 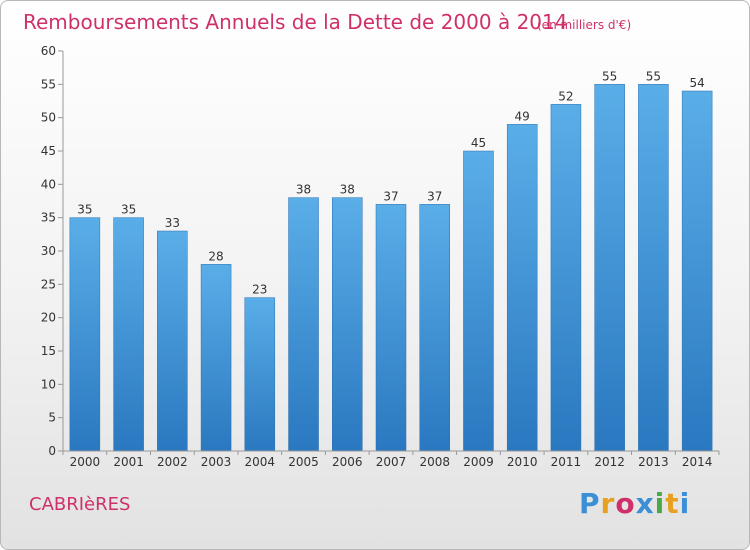 I want to click on x-tick-label: 2014, so click(x=697, y=462).